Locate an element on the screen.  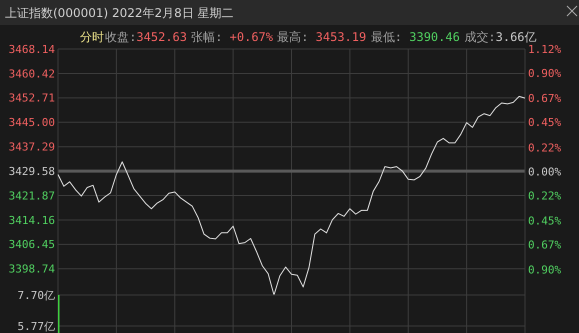
text: 最高: 3453.19 is located at coordinates (321, 37).